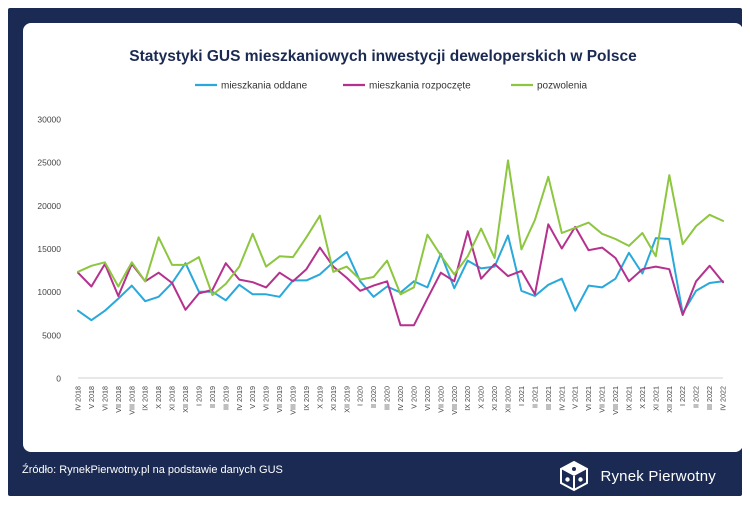  What do you see at coordinates (534, 397) in the screenshot?
I see `x-tick-label: II 2021` at bounding box center [534, 397].